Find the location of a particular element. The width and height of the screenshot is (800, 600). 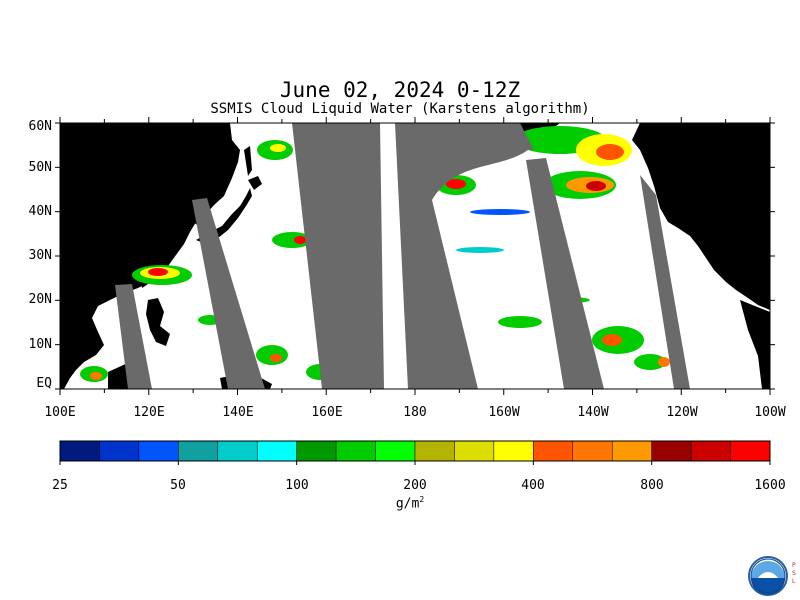

noaa-logo: PSL is located at coordinates (772, 576).